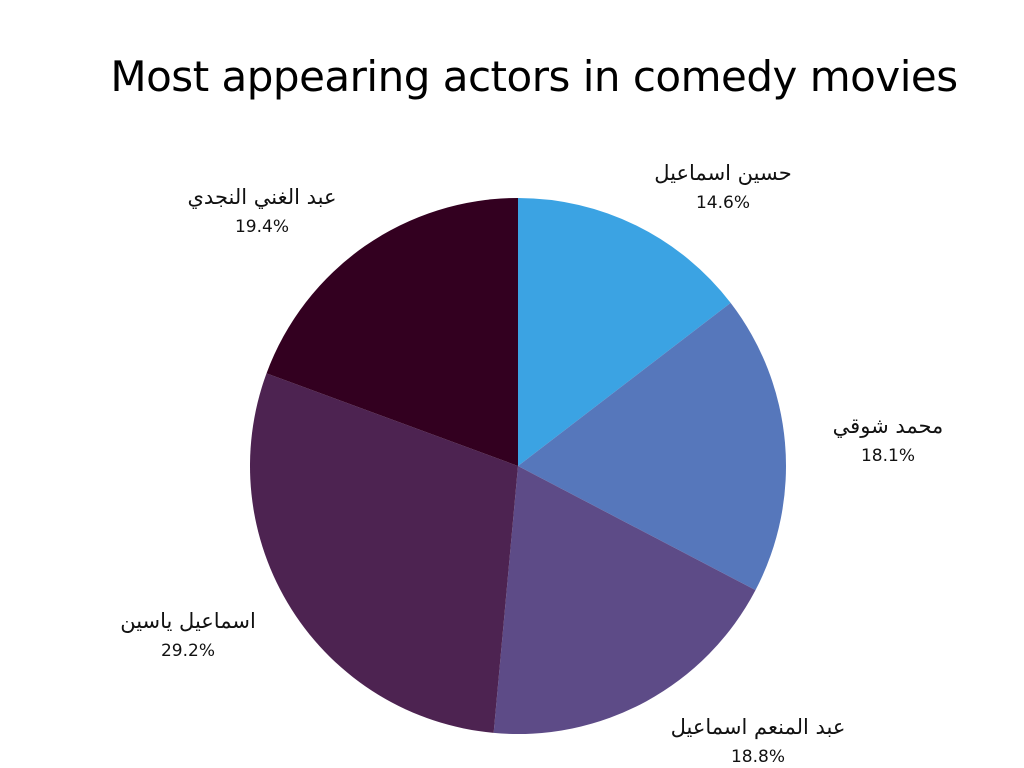 The image size is (1024, 768). I want to click on slice-percent-label-4: 19.4%, so click(262, 227).